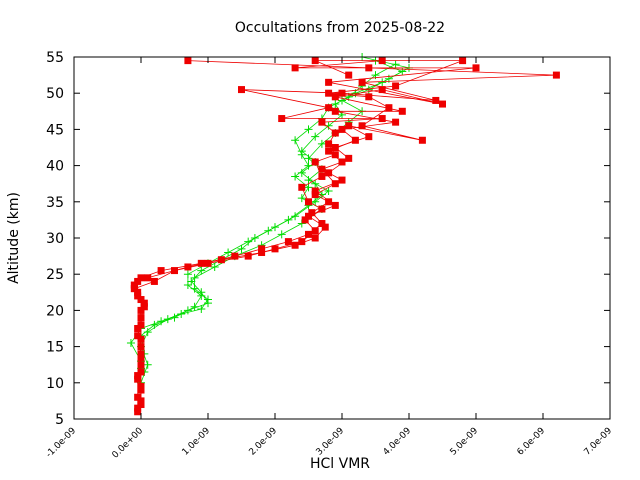  What do you see at coordinates (55, 58) in the screenshot?
I see `y-tick-label: 55` at bounding box center [55, 58].